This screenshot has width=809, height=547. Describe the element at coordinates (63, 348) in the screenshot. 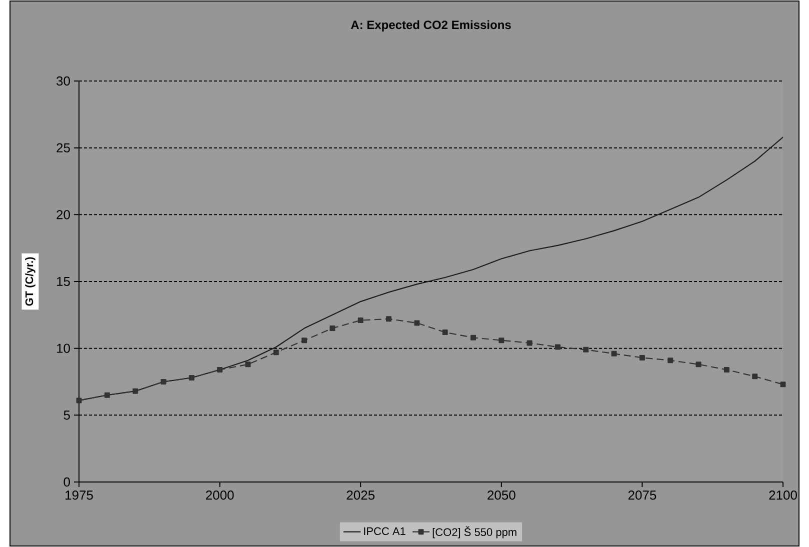

I see `y-tick-label: 10` at that location.